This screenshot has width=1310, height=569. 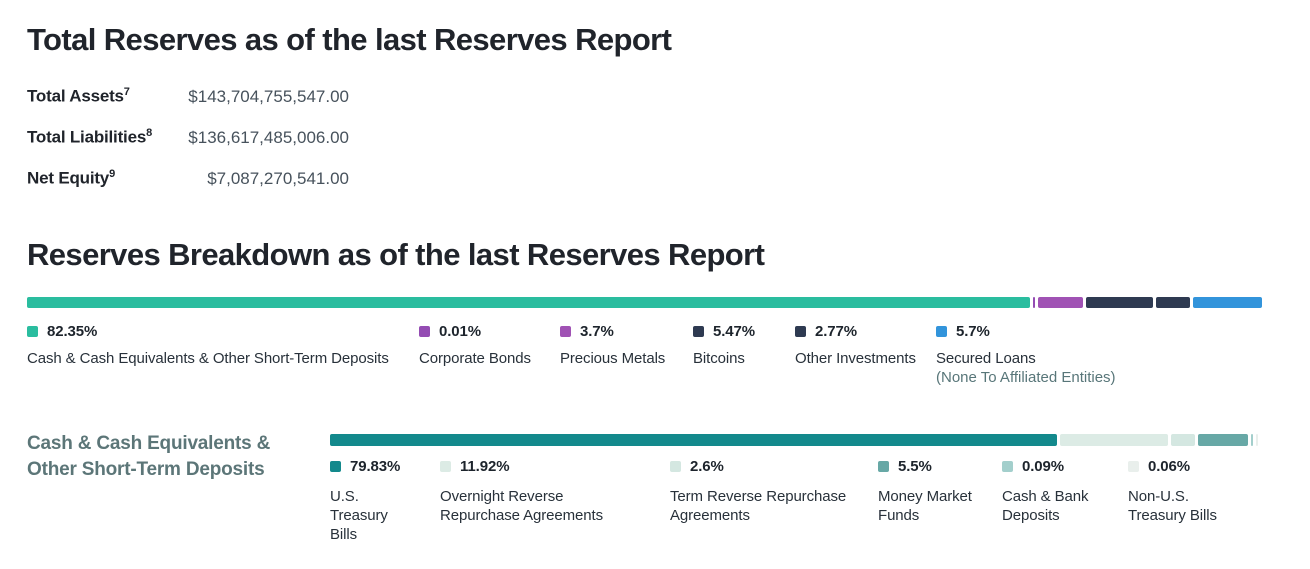 I want to click on table-row: Total Liabilities8 $136,617,485,006.00, so click(x=668, y=137).